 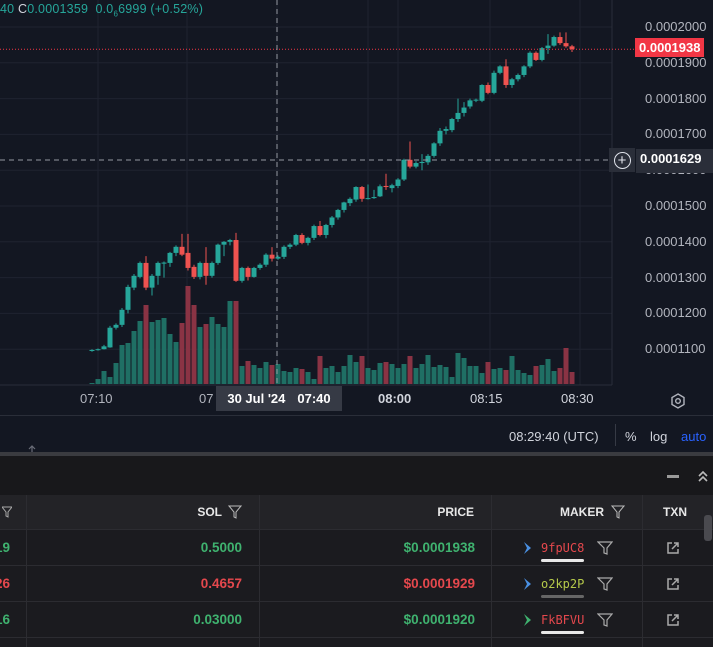 I want to click on legend-change: 0.0, so click(x=104, y=9).